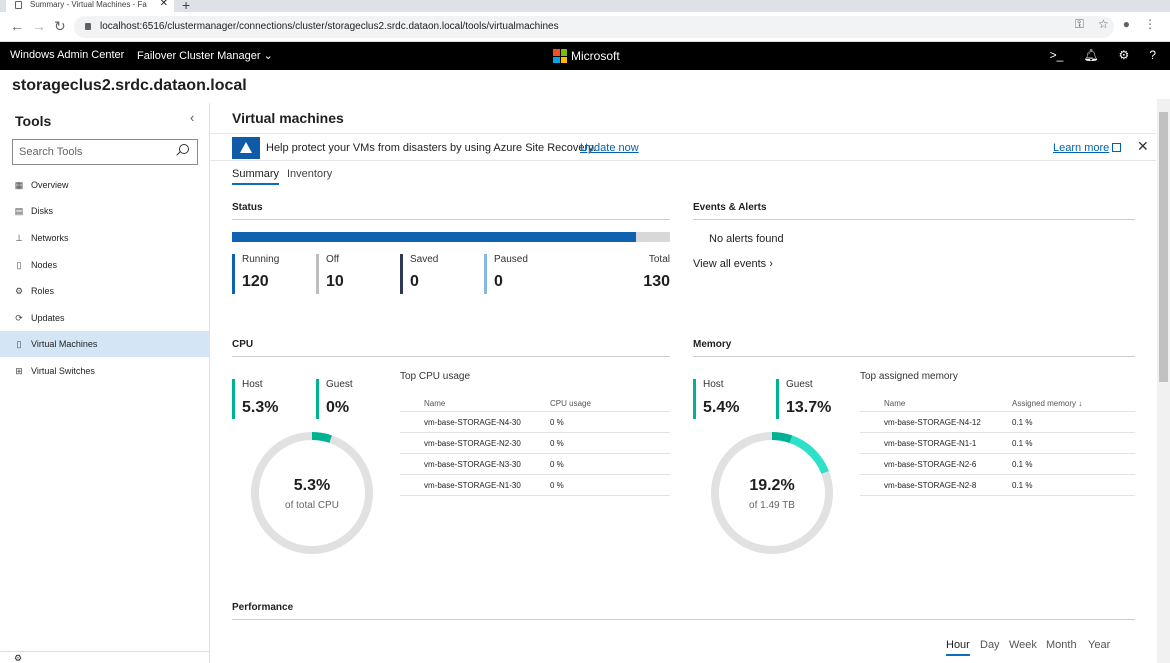  What do you see at coordinates (17, 26) in the screenshot?
I see `back-icon: ←` at bounding box center [17, 26].